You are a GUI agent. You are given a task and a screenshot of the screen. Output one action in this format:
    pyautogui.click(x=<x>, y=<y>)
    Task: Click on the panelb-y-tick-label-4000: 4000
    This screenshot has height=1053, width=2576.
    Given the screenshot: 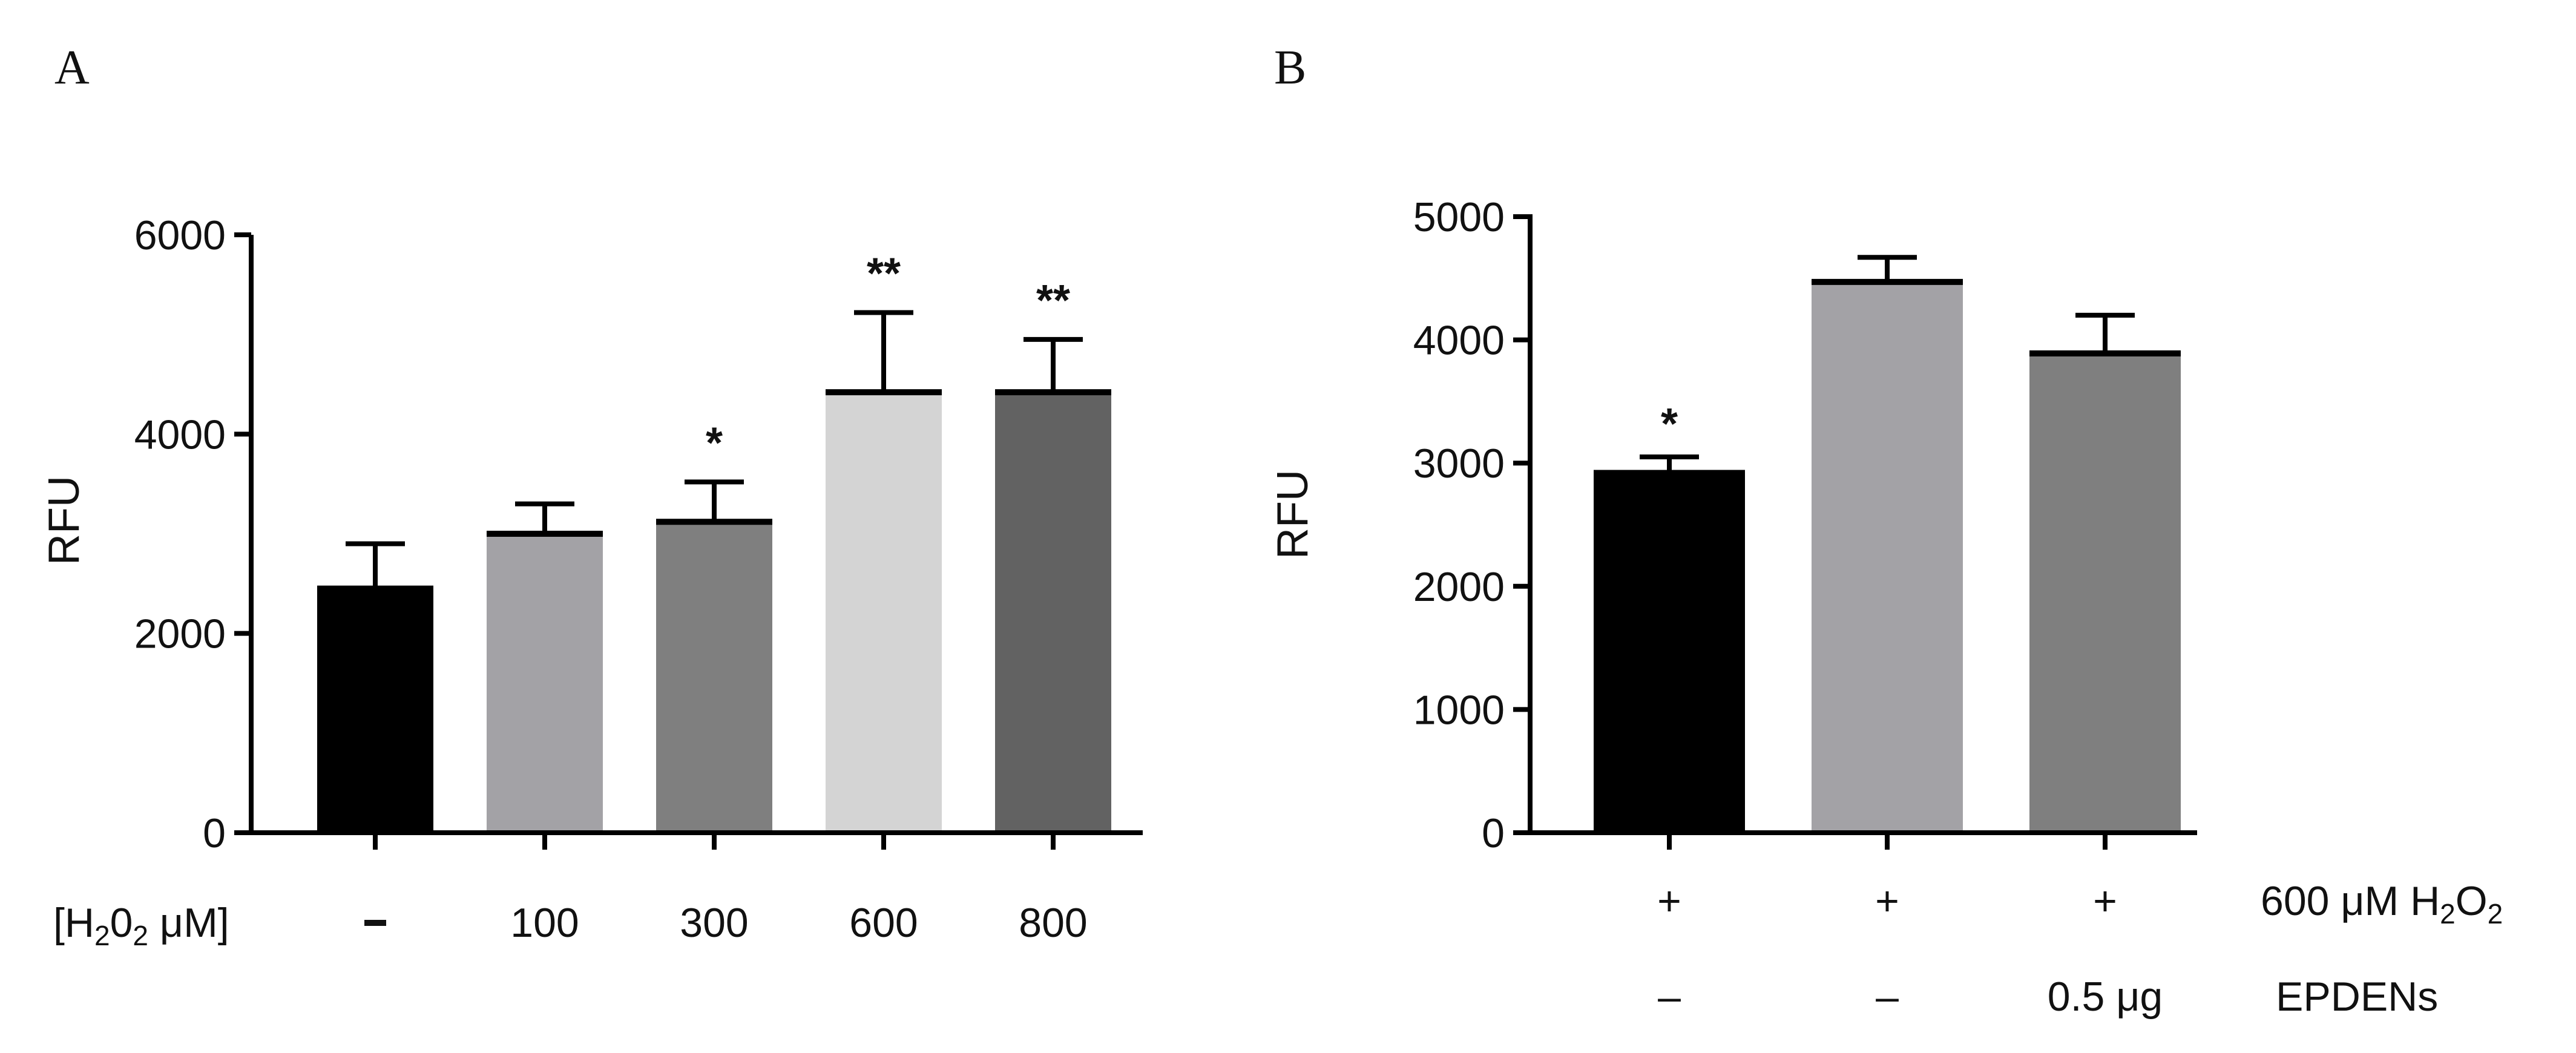 What is the action you would take?
    pyautogui.click(x=1459, y=341)
    